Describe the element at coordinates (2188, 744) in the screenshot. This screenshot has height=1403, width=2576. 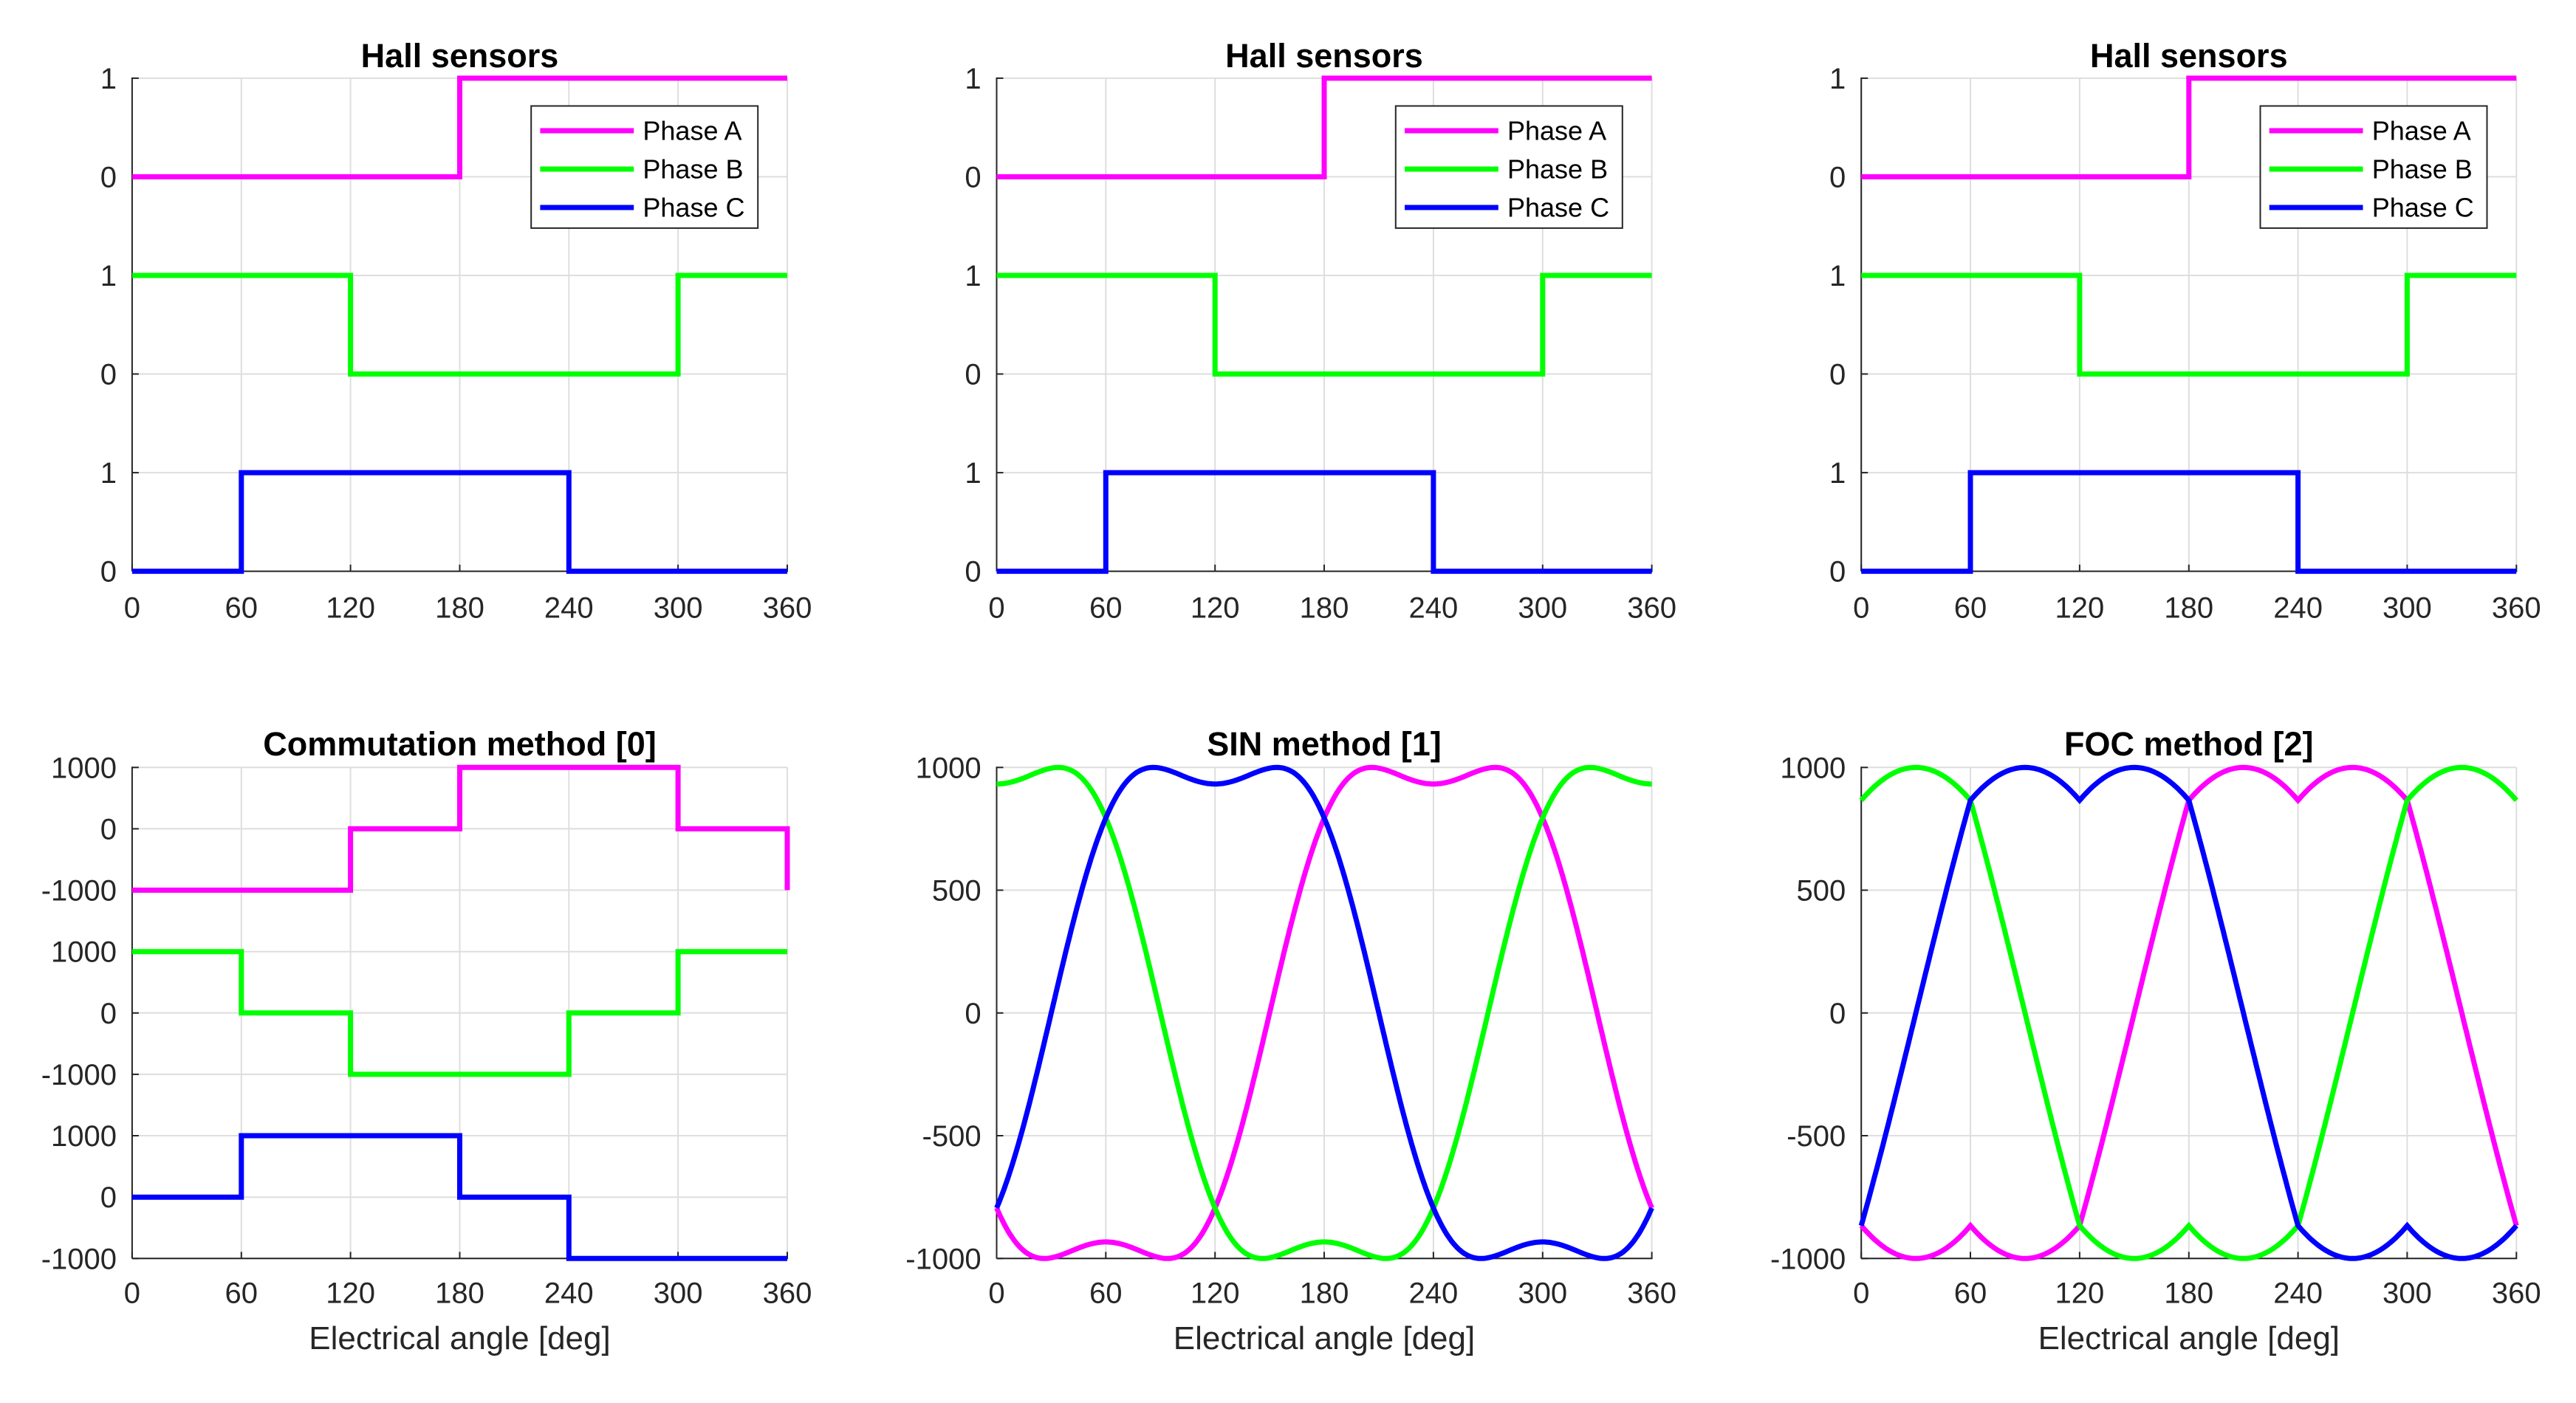
I see `svg-text: FOC method [2]` at that location.